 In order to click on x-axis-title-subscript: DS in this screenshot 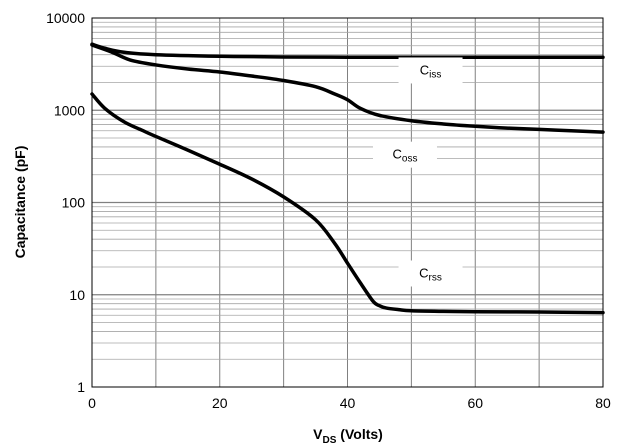, I will do `click(330, 440)`.